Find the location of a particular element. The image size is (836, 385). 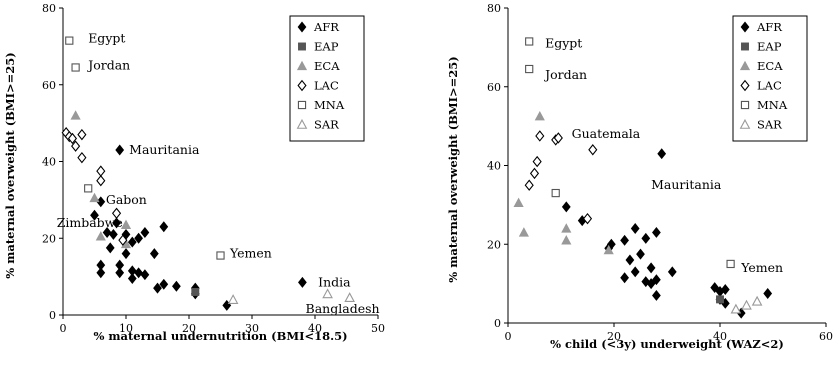

x-axis-label: % maternal undernutrition (BMI<18.5) is located at coordinates (220, 336).